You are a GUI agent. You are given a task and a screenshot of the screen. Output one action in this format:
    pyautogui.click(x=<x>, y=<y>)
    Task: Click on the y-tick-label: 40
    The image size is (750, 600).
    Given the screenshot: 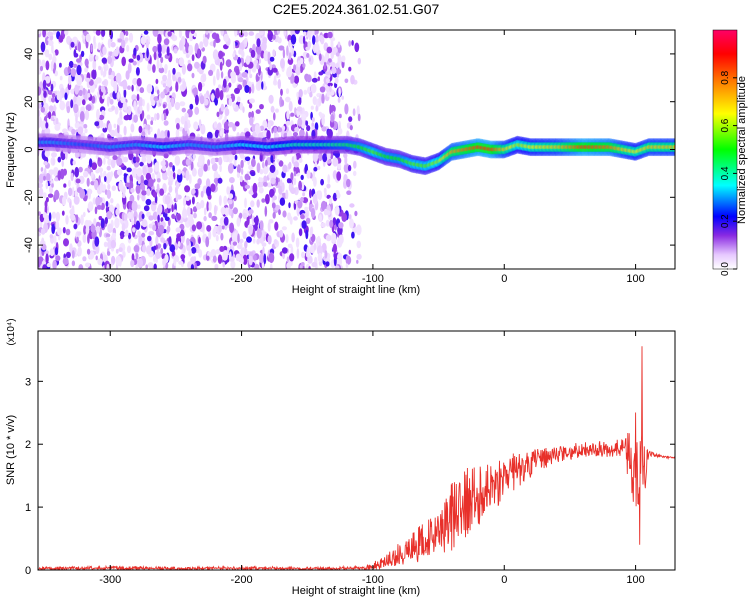 What is the action you would take?
    pyautogui.click(x=29, y=54)
    